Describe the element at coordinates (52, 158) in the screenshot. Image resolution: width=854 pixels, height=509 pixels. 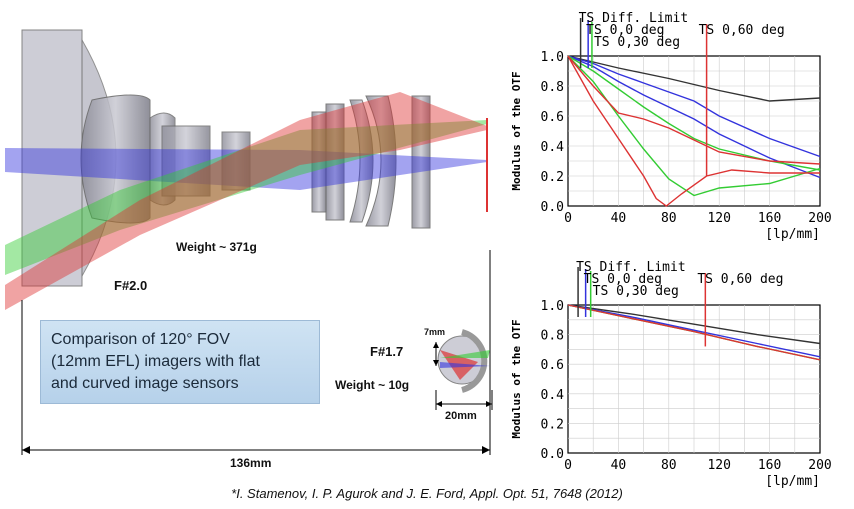
I see `front-lens-block` at that location.